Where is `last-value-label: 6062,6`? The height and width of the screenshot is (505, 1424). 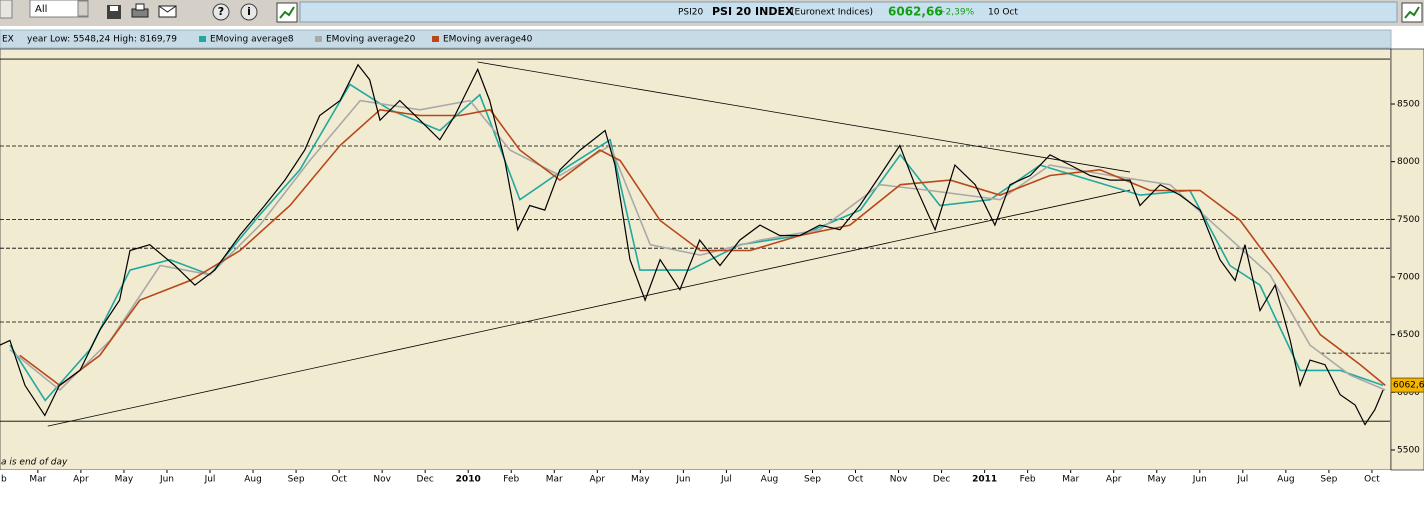 last-value-label: 6062,6 is located at coordinates (1408, 386).